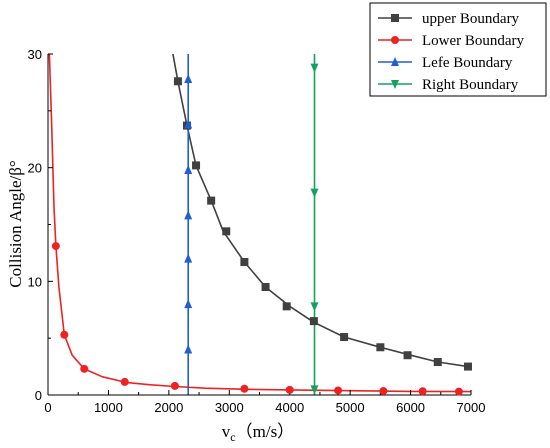 The width and height of the screenshot is (550, 448). I want to click on x-tick-label: 4000, so click(289, 407).